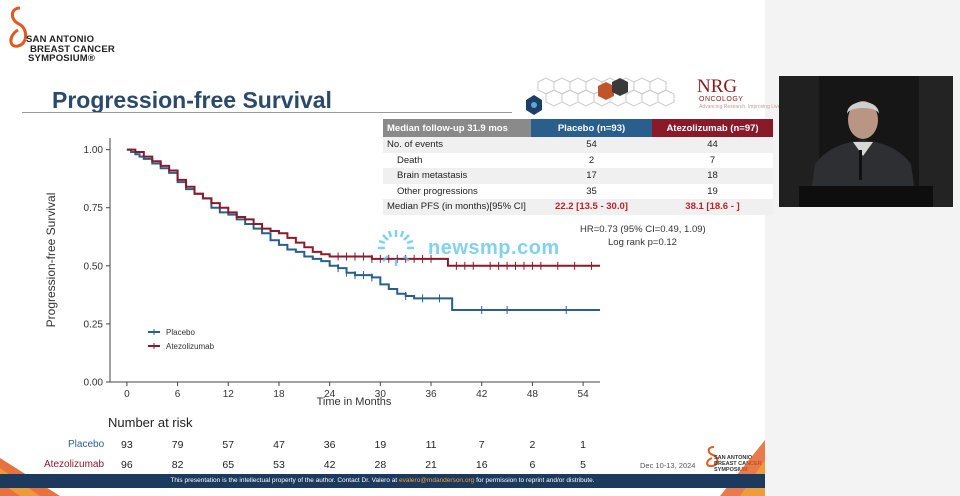  Describe the element at coordinates (721, 99) in the screenshot. I see `nrg-logo-sub: ONCOLOGY` at that location.